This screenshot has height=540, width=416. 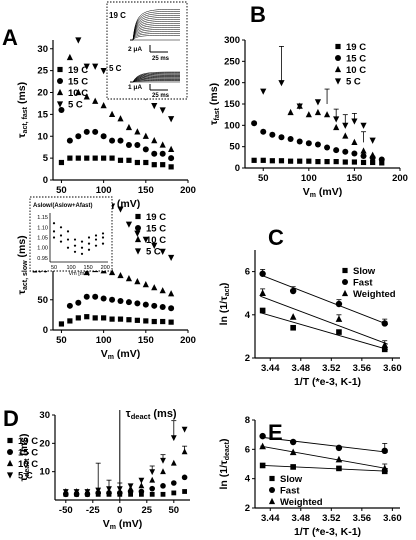 I want to click on panel-letter: C, so click(x=276, y=237).